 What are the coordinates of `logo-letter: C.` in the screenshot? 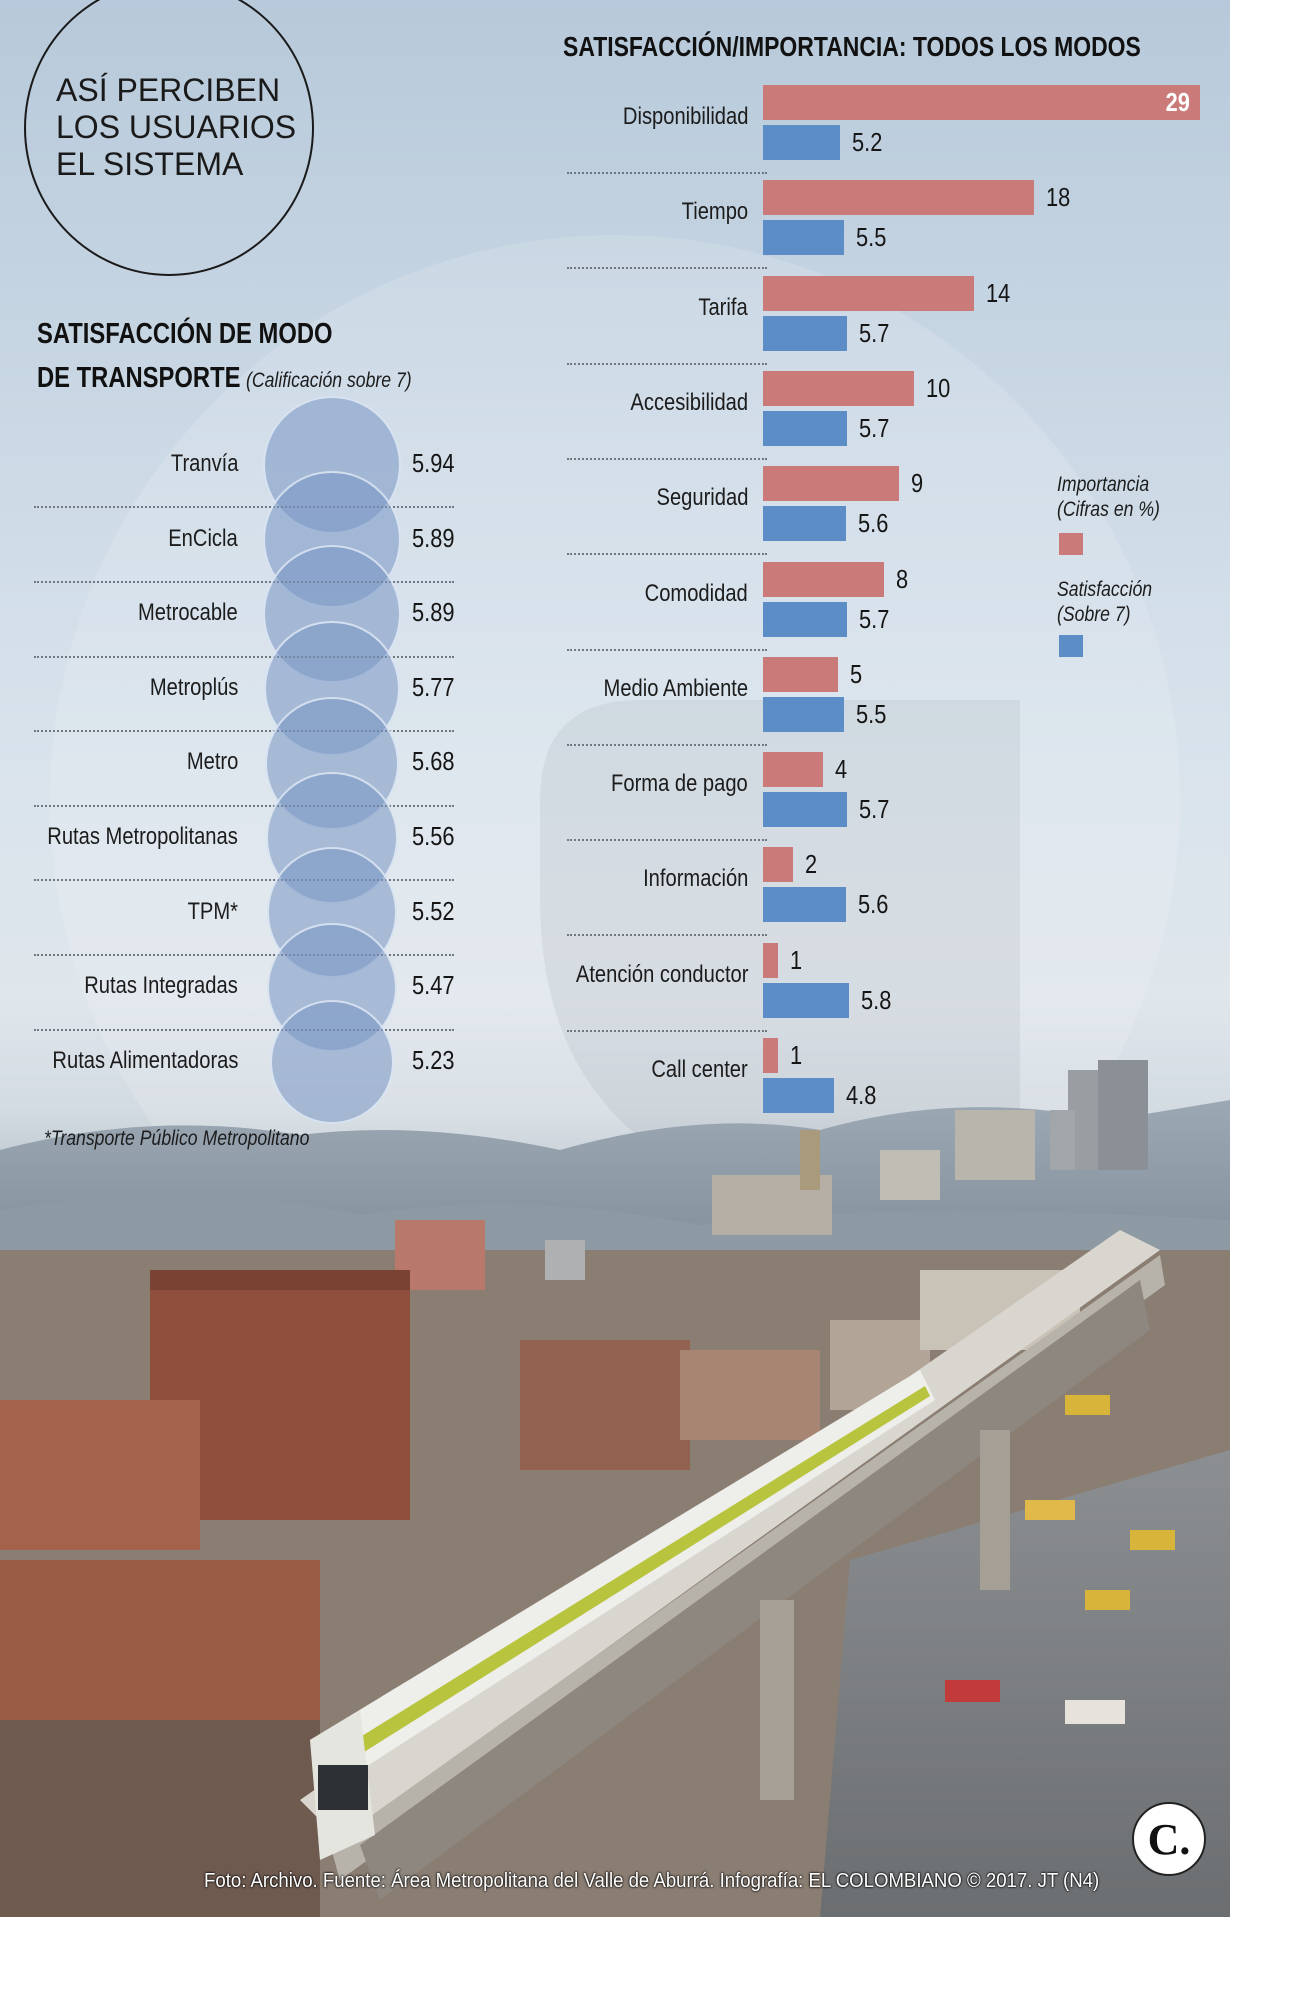 It's located at (1169, 1839).